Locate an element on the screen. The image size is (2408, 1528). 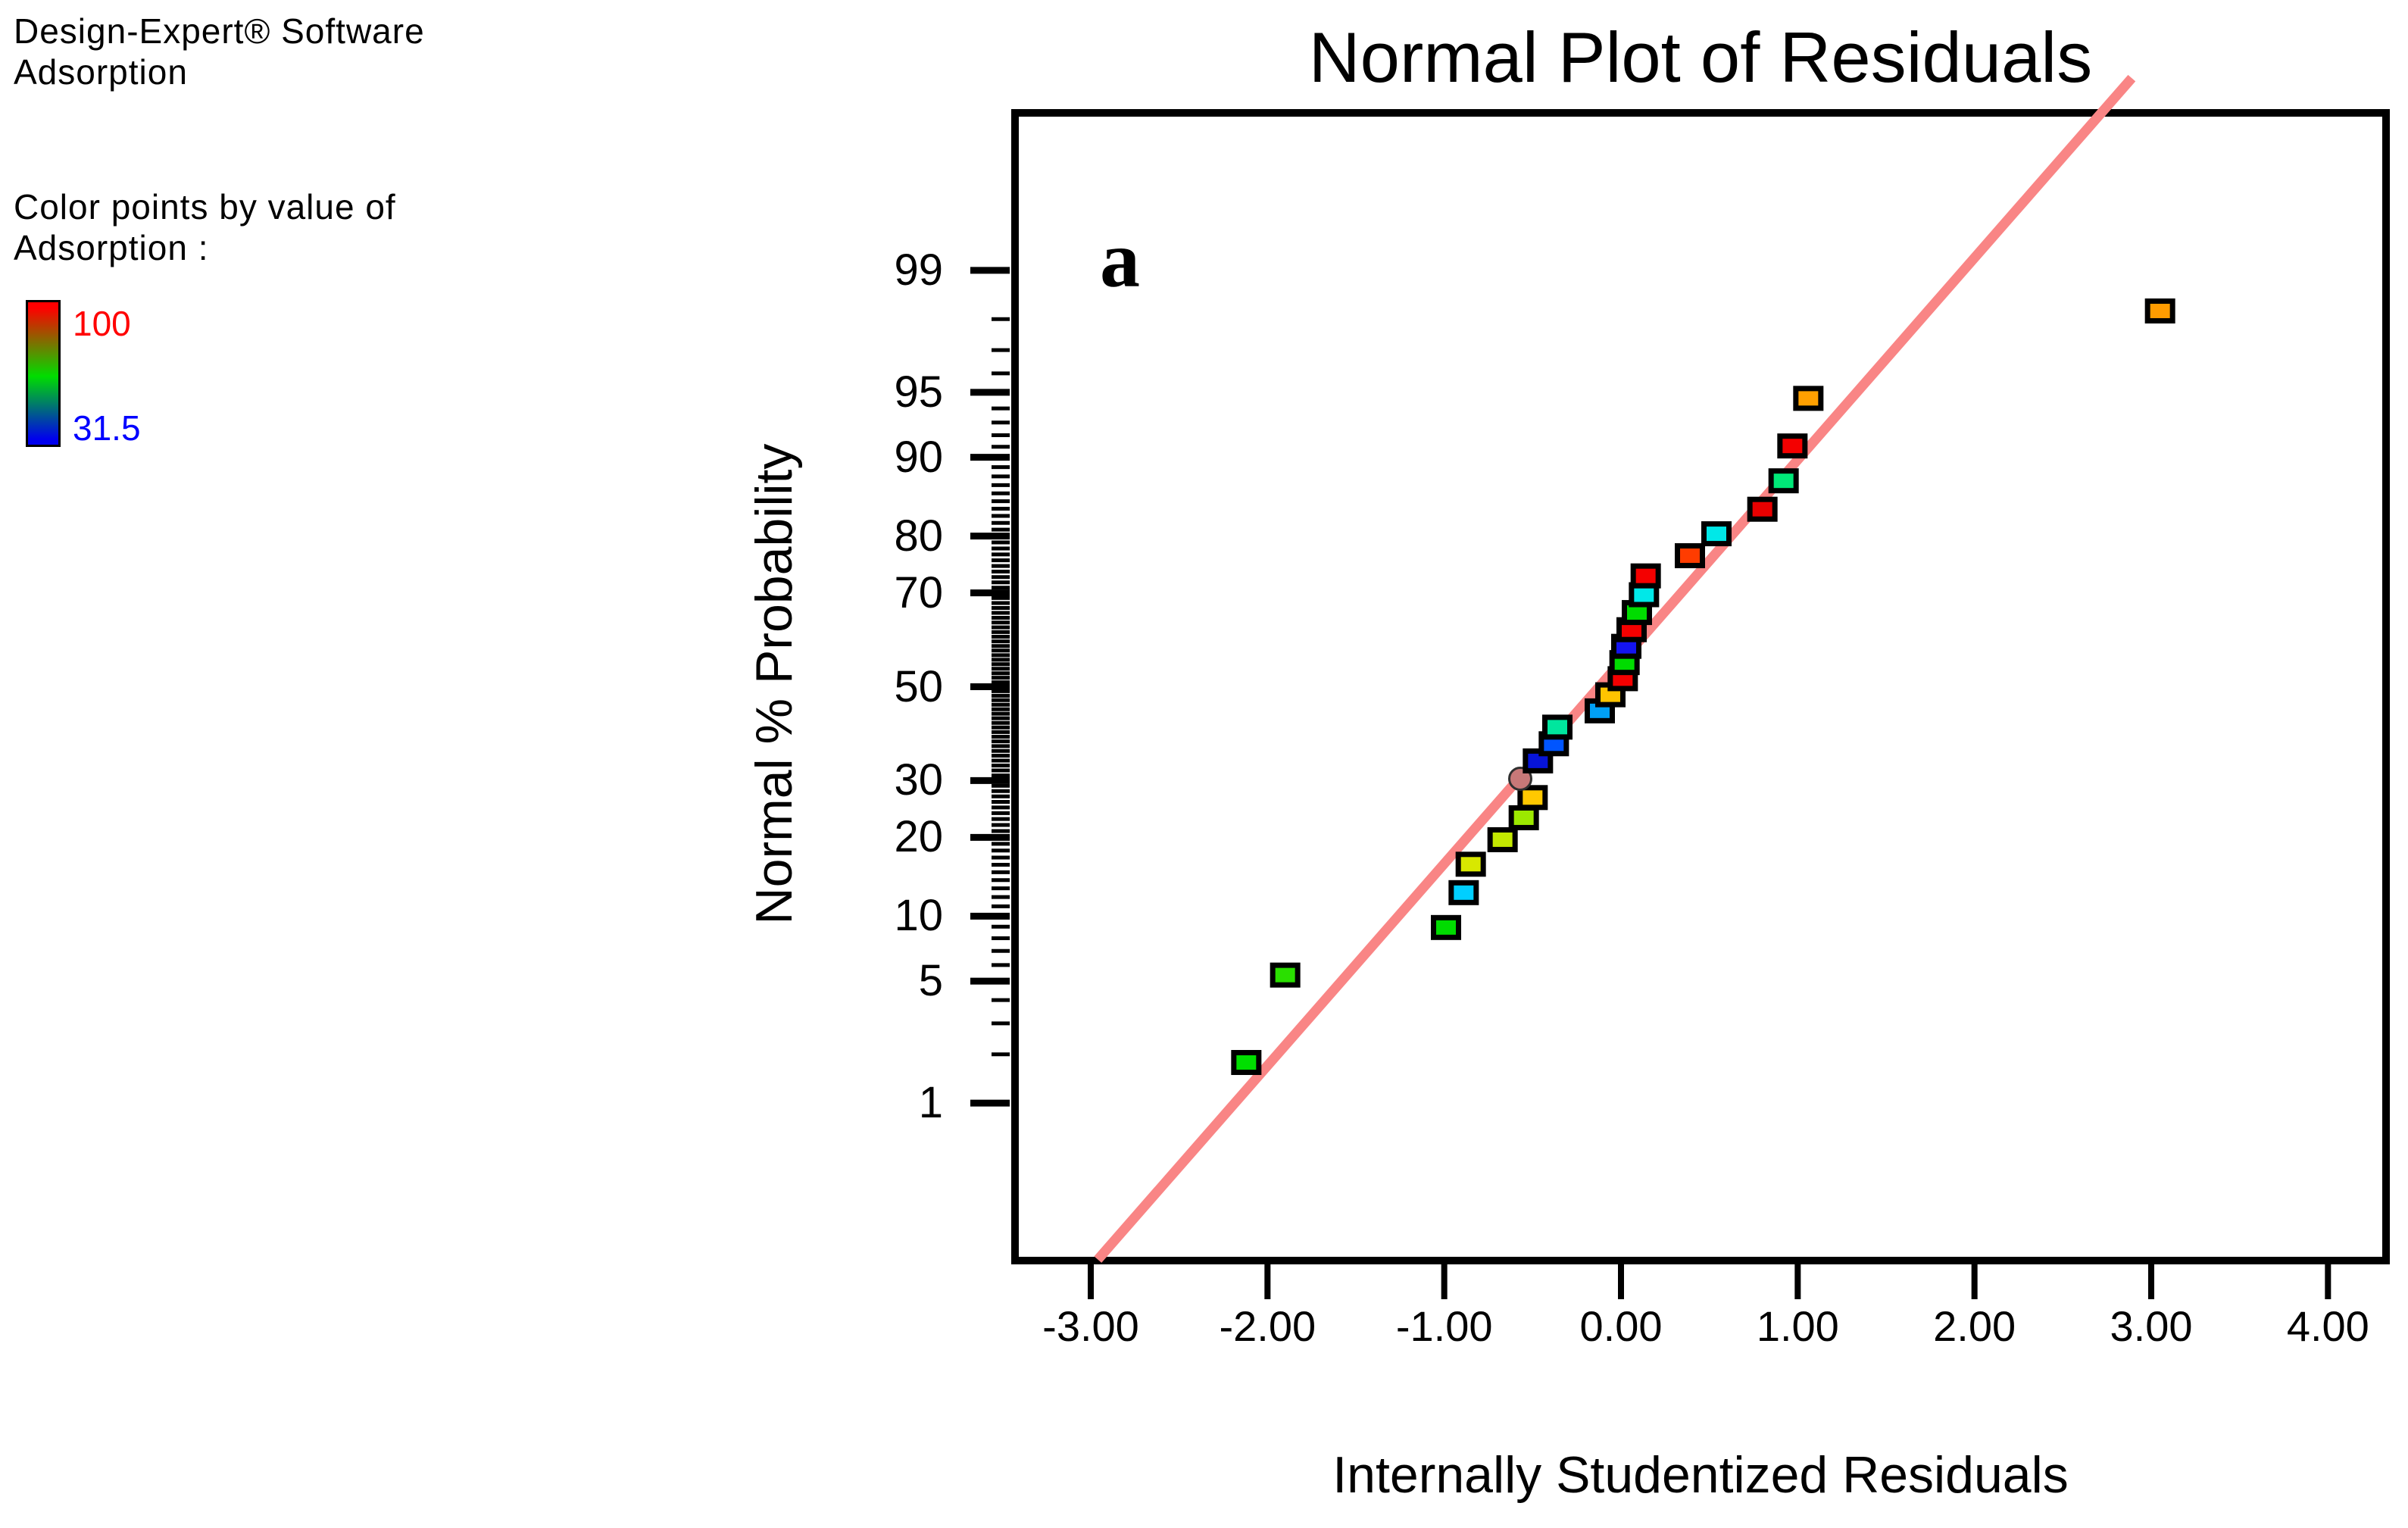
y-tick-label: 70 is located at coordinates (918, 592).